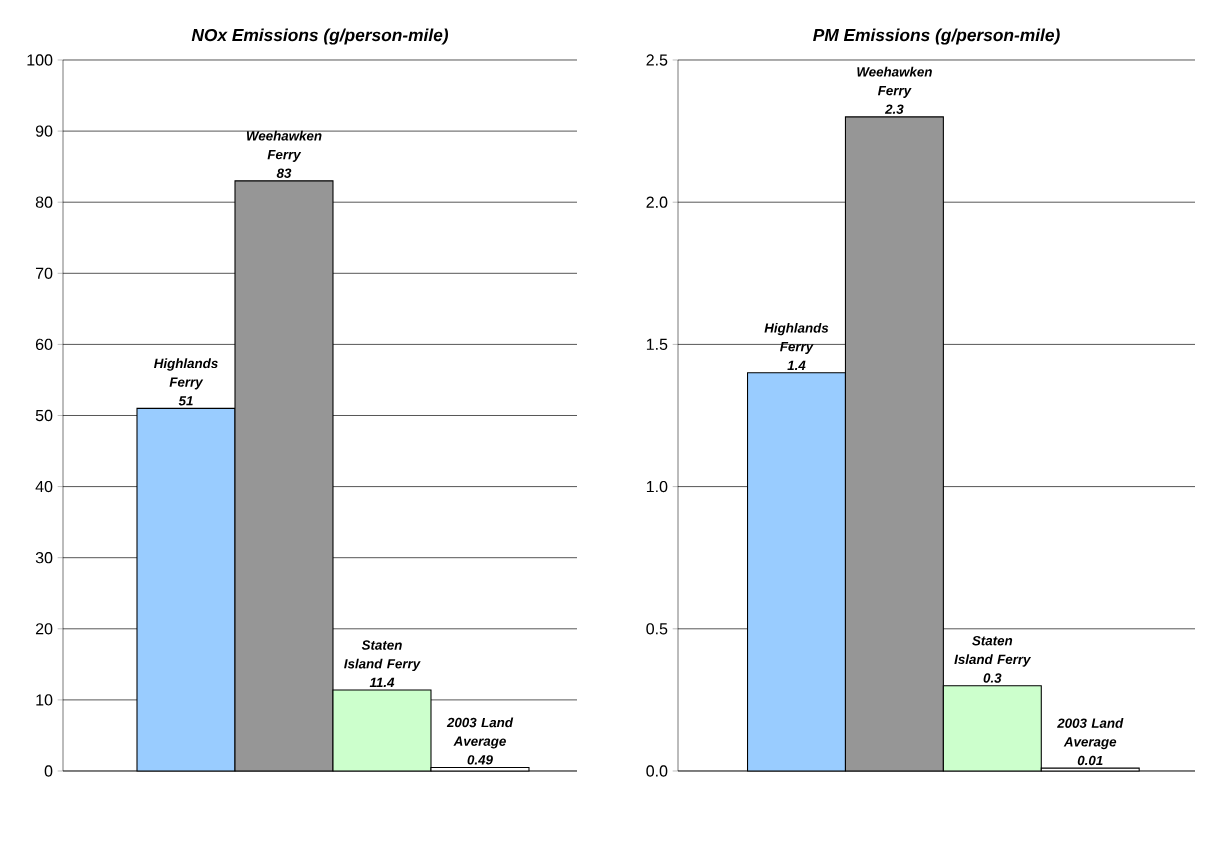  I want to click on y-tick-label: 40, so click(44, 486).